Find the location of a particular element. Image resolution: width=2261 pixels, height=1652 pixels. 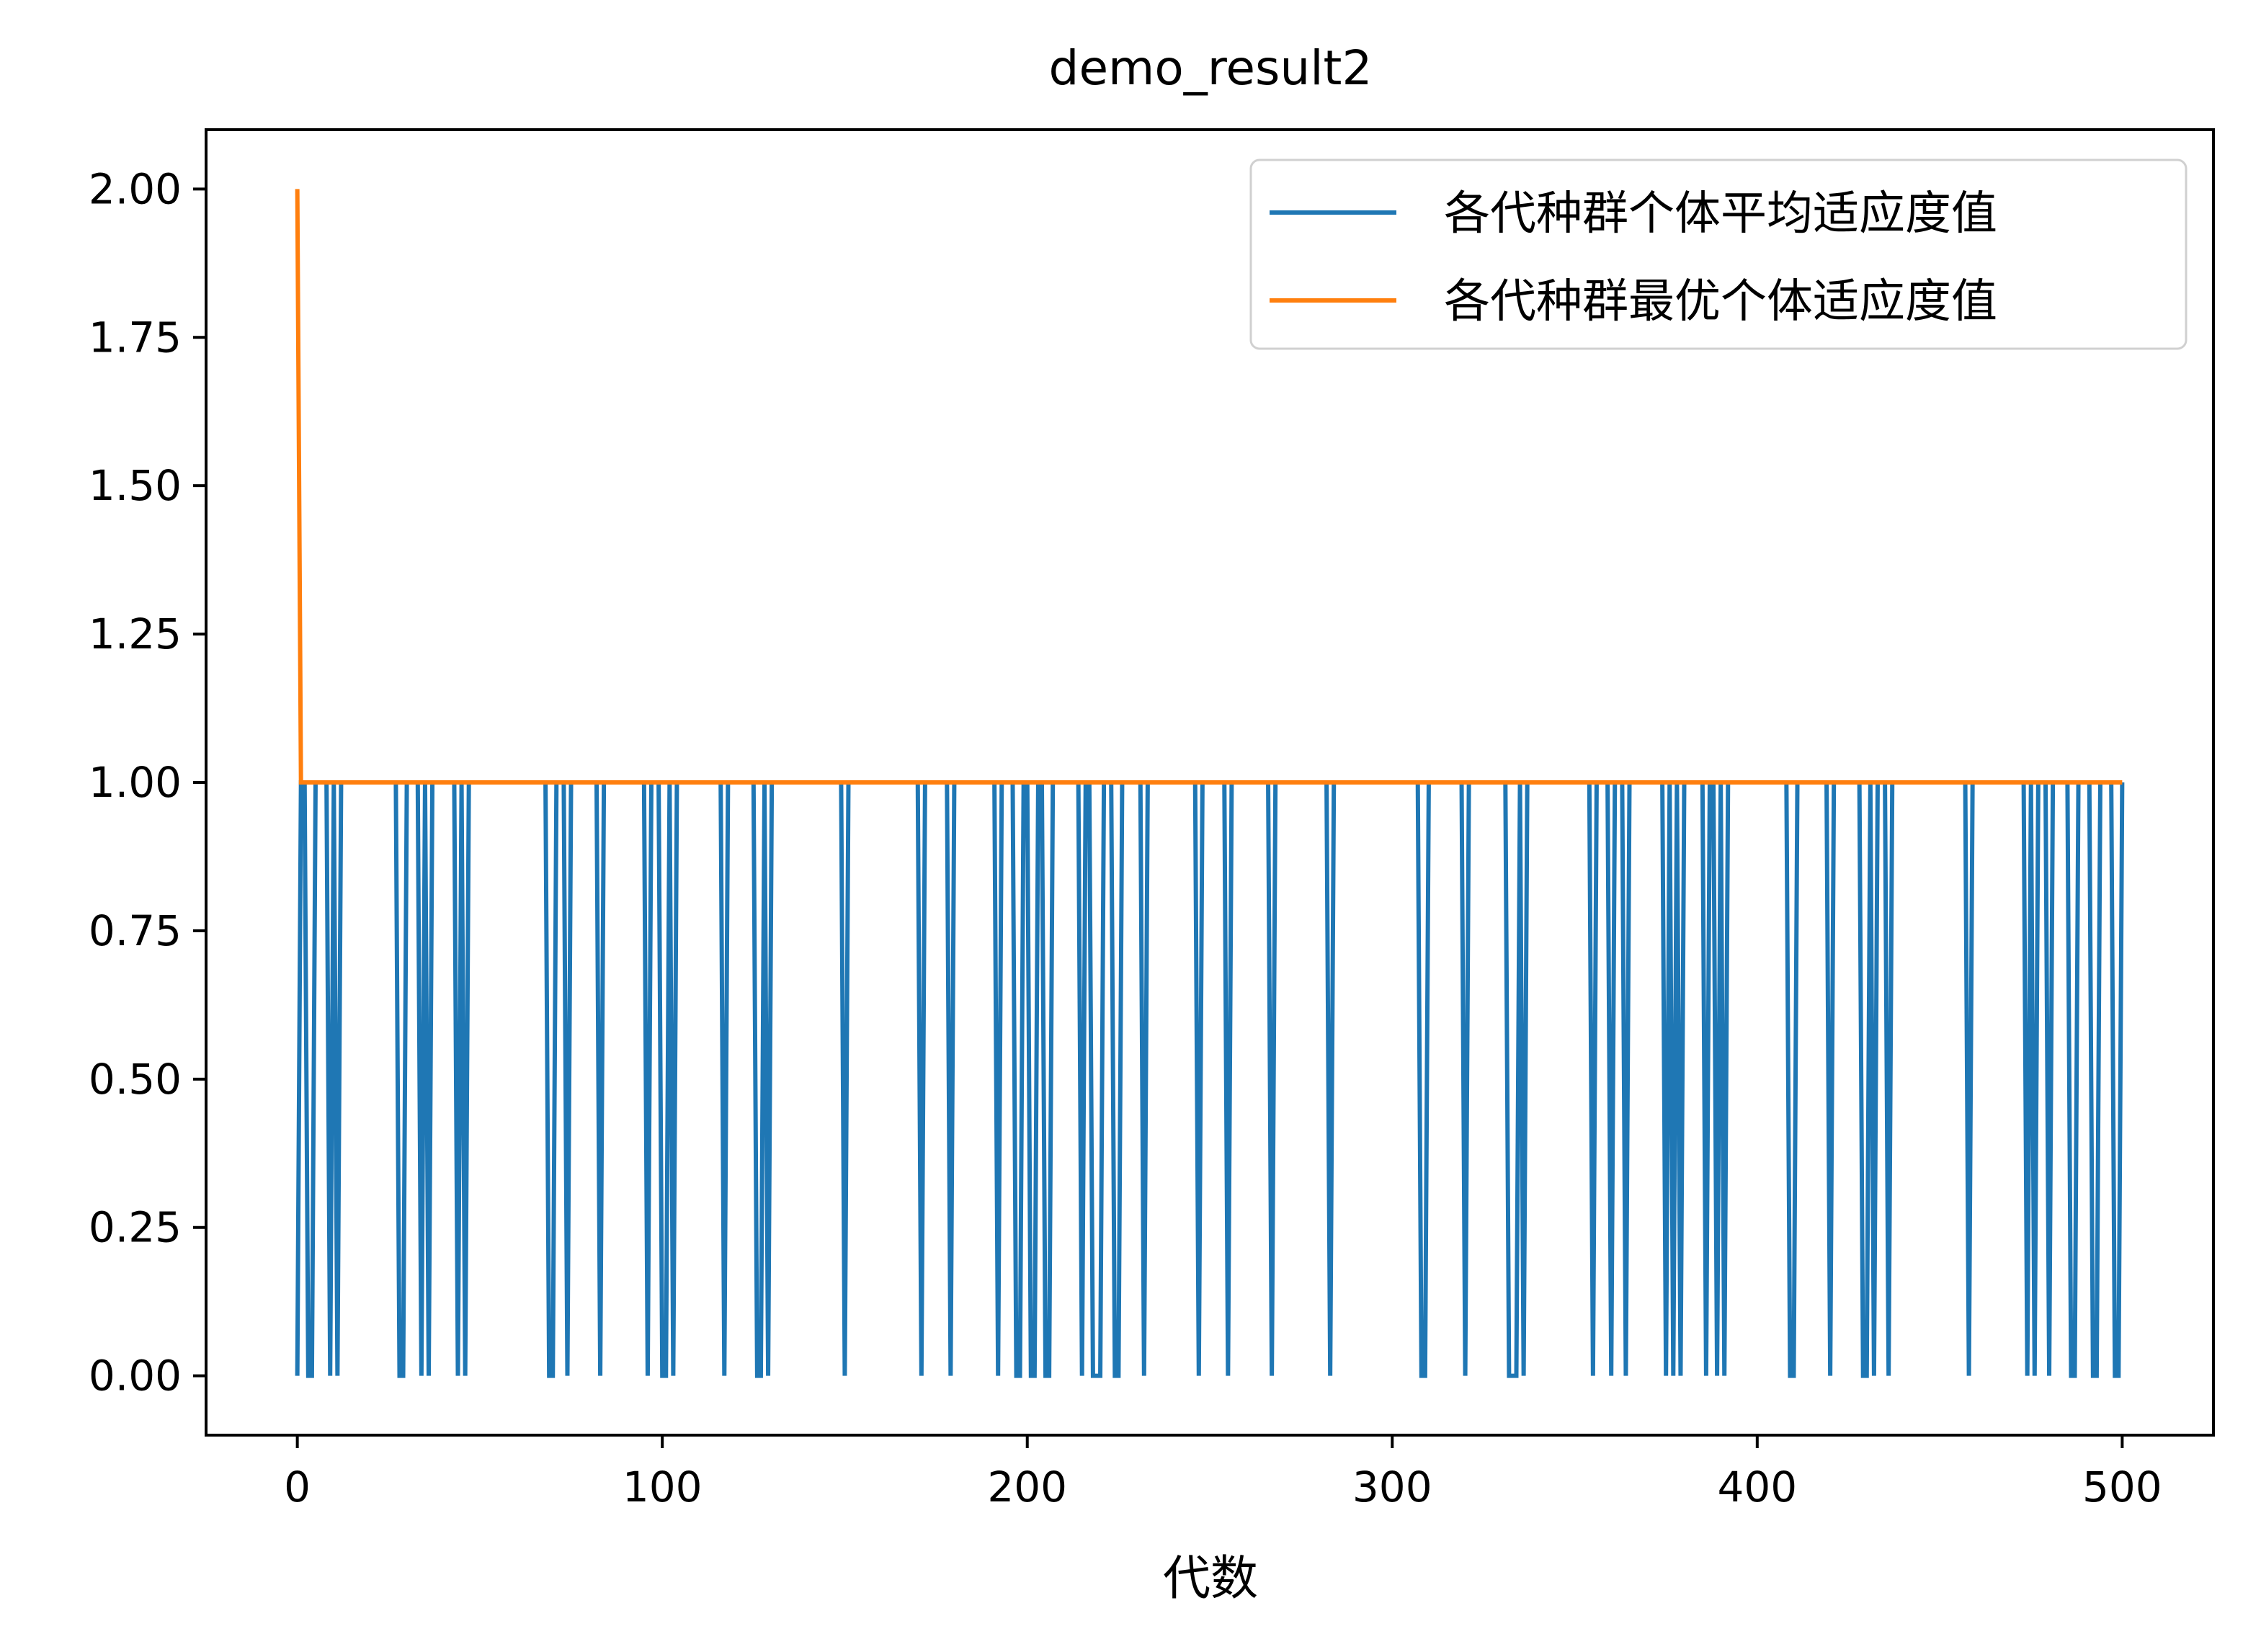

y-tick-label: 2.00 is located at coordinates (135, 188).